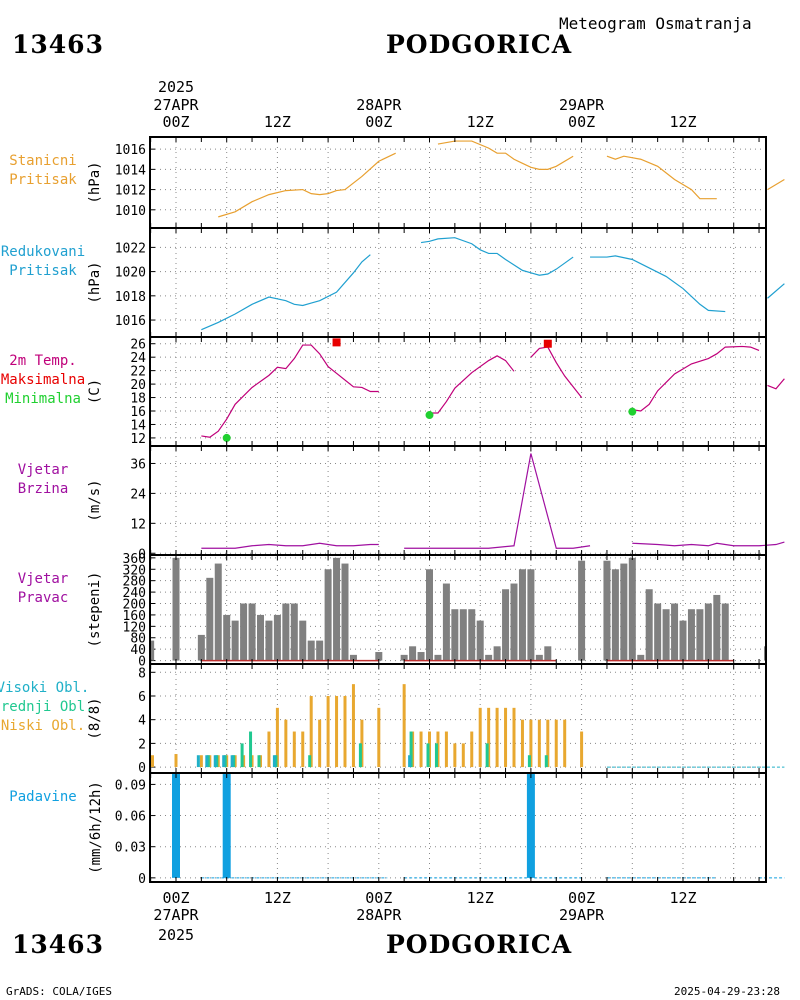 This screenshot has height=1000, width=800. What do you see at coordinates (95, 282) in the screenshot?
I see `y-unit-label: (hPa)` at bounding box center [95, 282].